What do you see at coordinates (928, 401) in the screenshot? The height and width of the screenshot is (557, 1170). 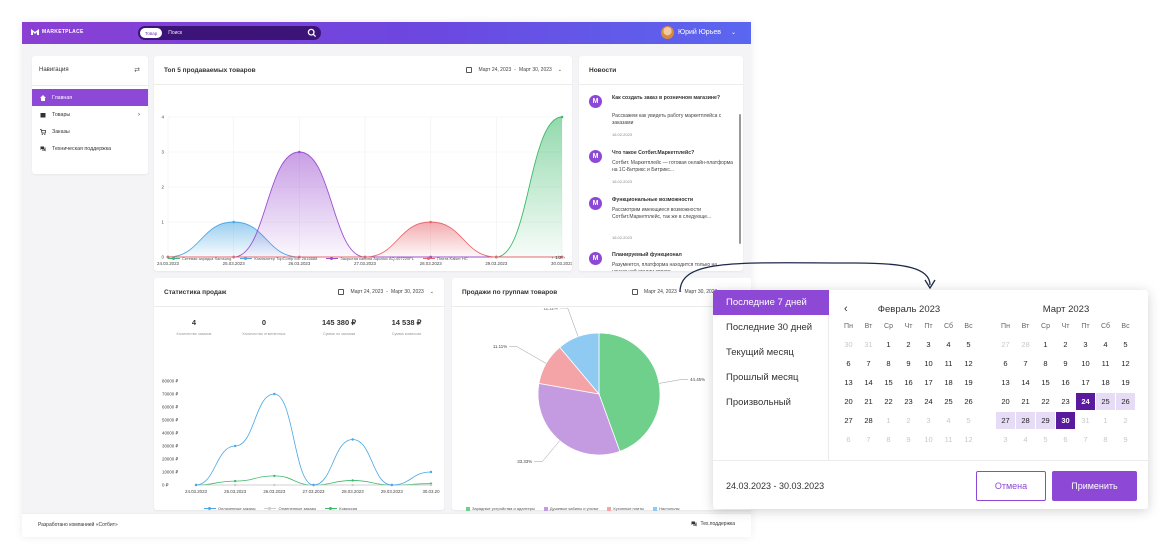 I see `calendar-day: 24` at bounding box center [928, 401].